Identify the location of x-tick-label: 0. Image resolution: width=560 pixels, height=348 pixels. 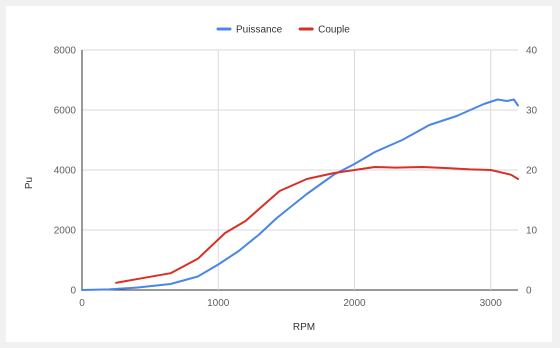
(82, 303).